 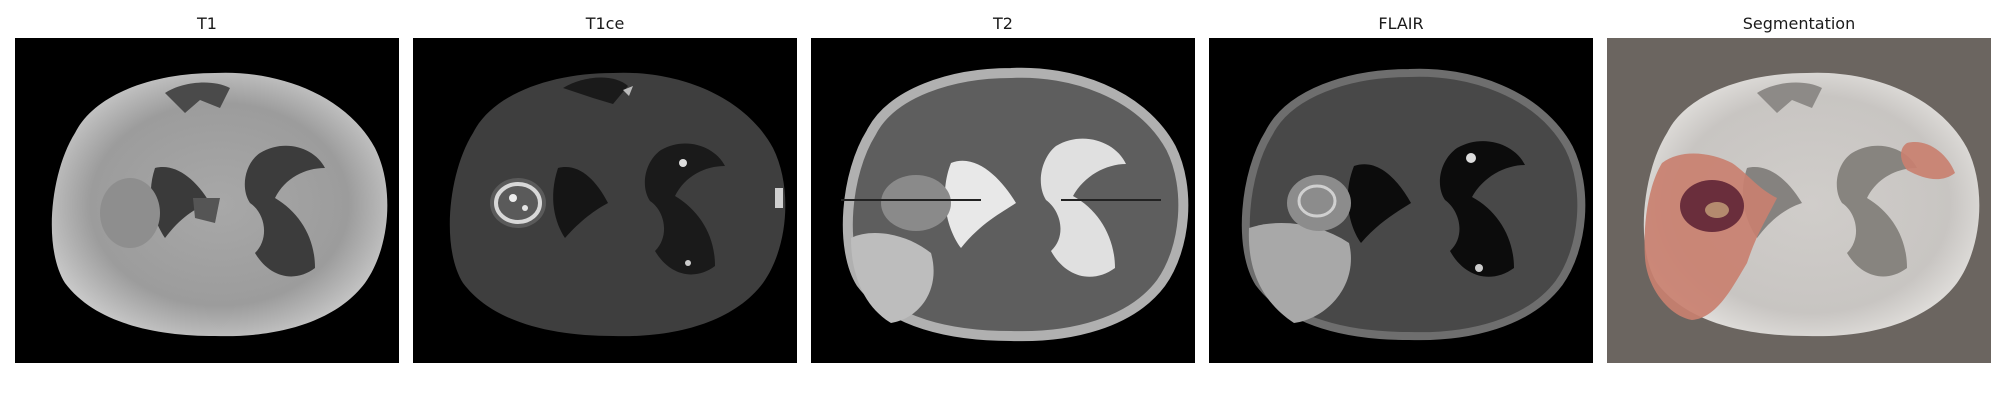 What do you see at coordinates (207, 23) in the screenshot?
I see `panel-title: T1` at bounding box center [207, 23].